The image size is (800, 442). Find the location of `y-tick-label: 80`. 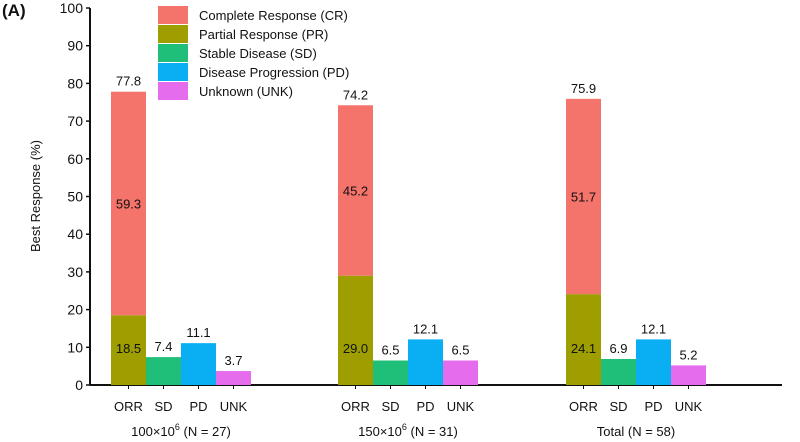

y-tick-label: 80 is located at coordinates (75, 83).